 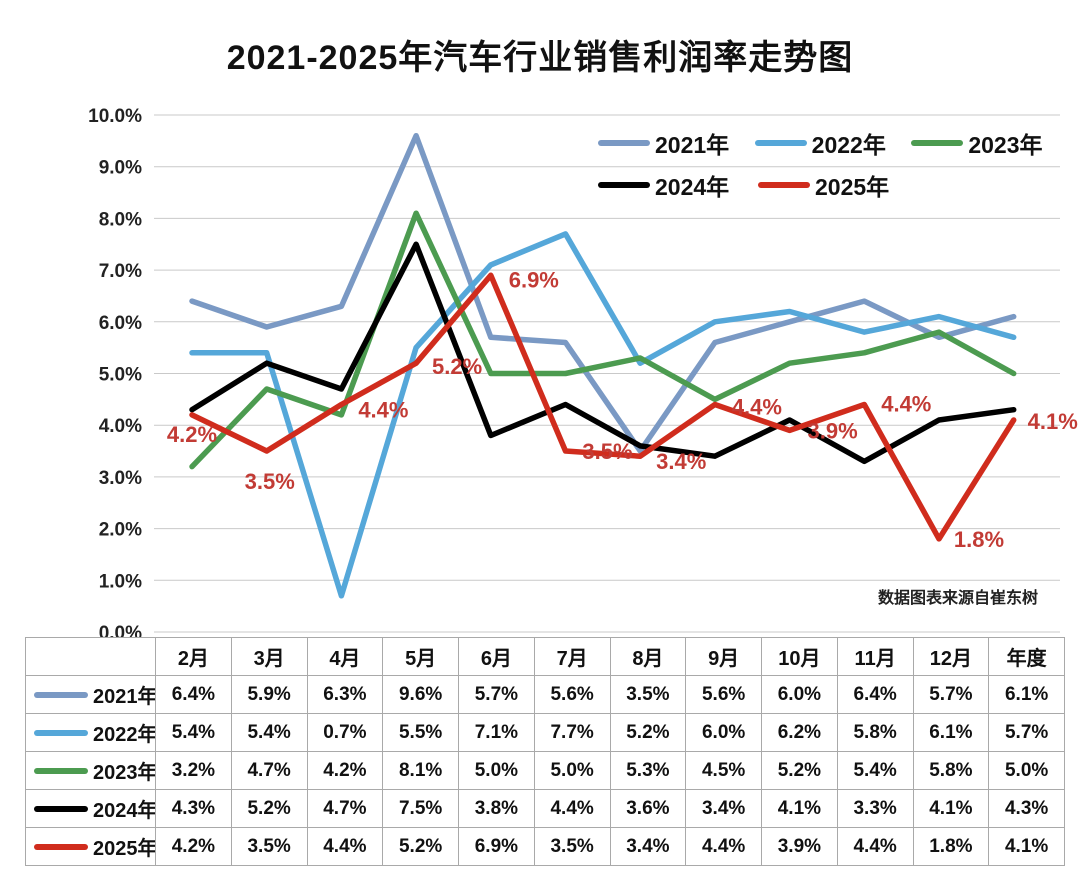 What do you see at coordinates (124, 849) in the screenshot?
I see `row-label: 2025年` at bounding box center [124, 849].